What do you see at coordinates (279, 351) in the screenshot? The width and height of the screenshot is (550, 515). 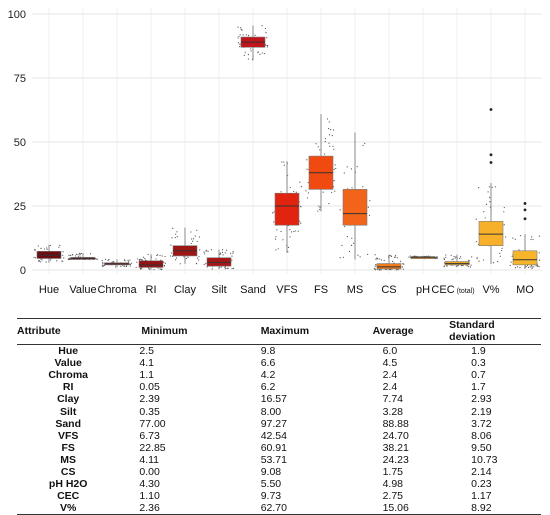 I see `table-row: Hue 2.5 9.8 6.0 1.9` at bounding box center [279, 351].